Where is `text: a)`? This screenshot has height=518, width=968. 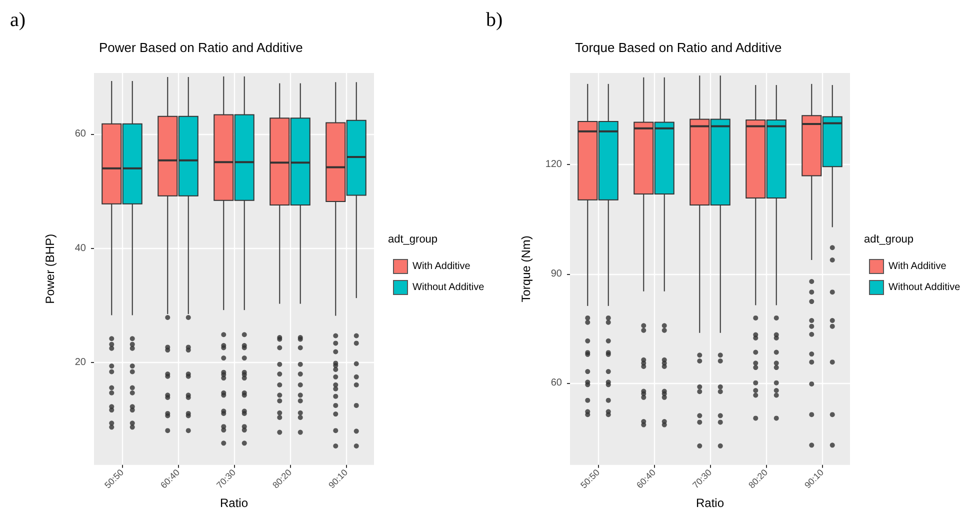
text: a) is located at coordinates (18, 20).